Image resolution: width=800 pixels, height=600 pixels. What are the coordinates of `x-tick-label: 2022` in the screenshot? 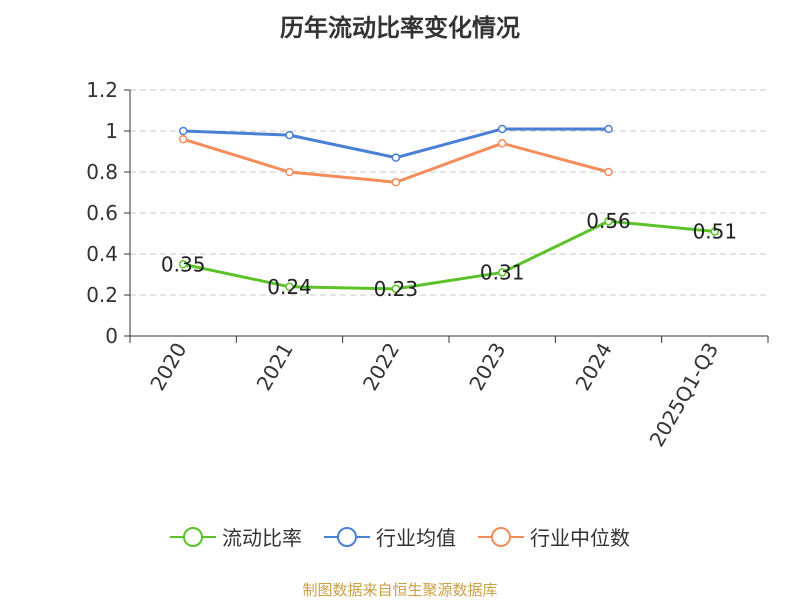 It's located at (381, 367).